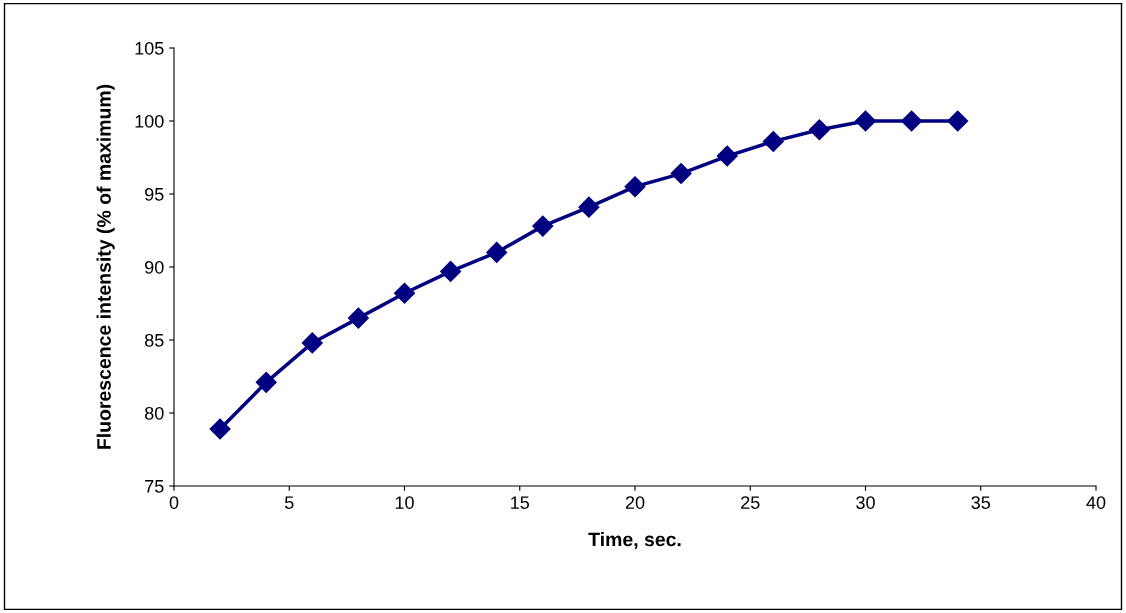 This screenshot has width=1126, height=613. What do you see at coordinates (154, 194) in the screenshot?
I see `y-tick-label: 95` at bounding box center [154, 194].